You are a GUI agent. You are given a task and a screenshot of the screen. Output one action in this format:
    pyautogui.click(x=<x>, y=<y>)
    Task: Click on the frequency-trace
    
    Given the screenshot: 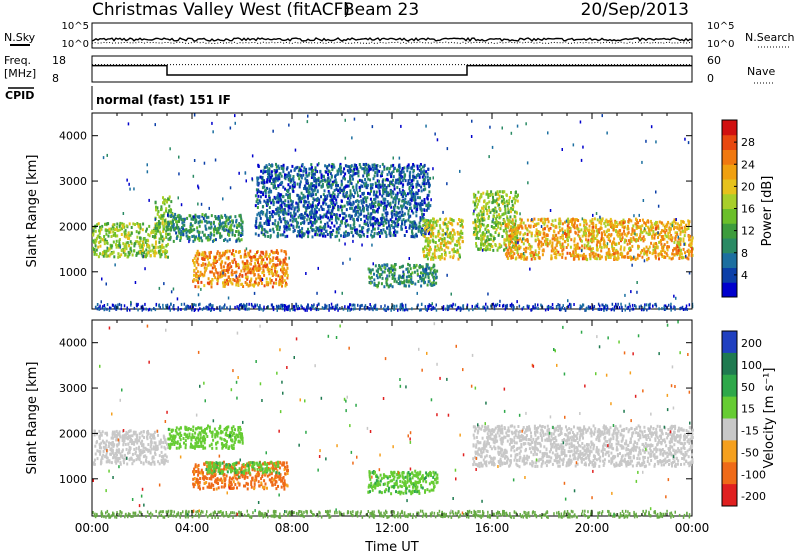 What is the action you would take?
    pyautogui.click(x=392, y=70)
    